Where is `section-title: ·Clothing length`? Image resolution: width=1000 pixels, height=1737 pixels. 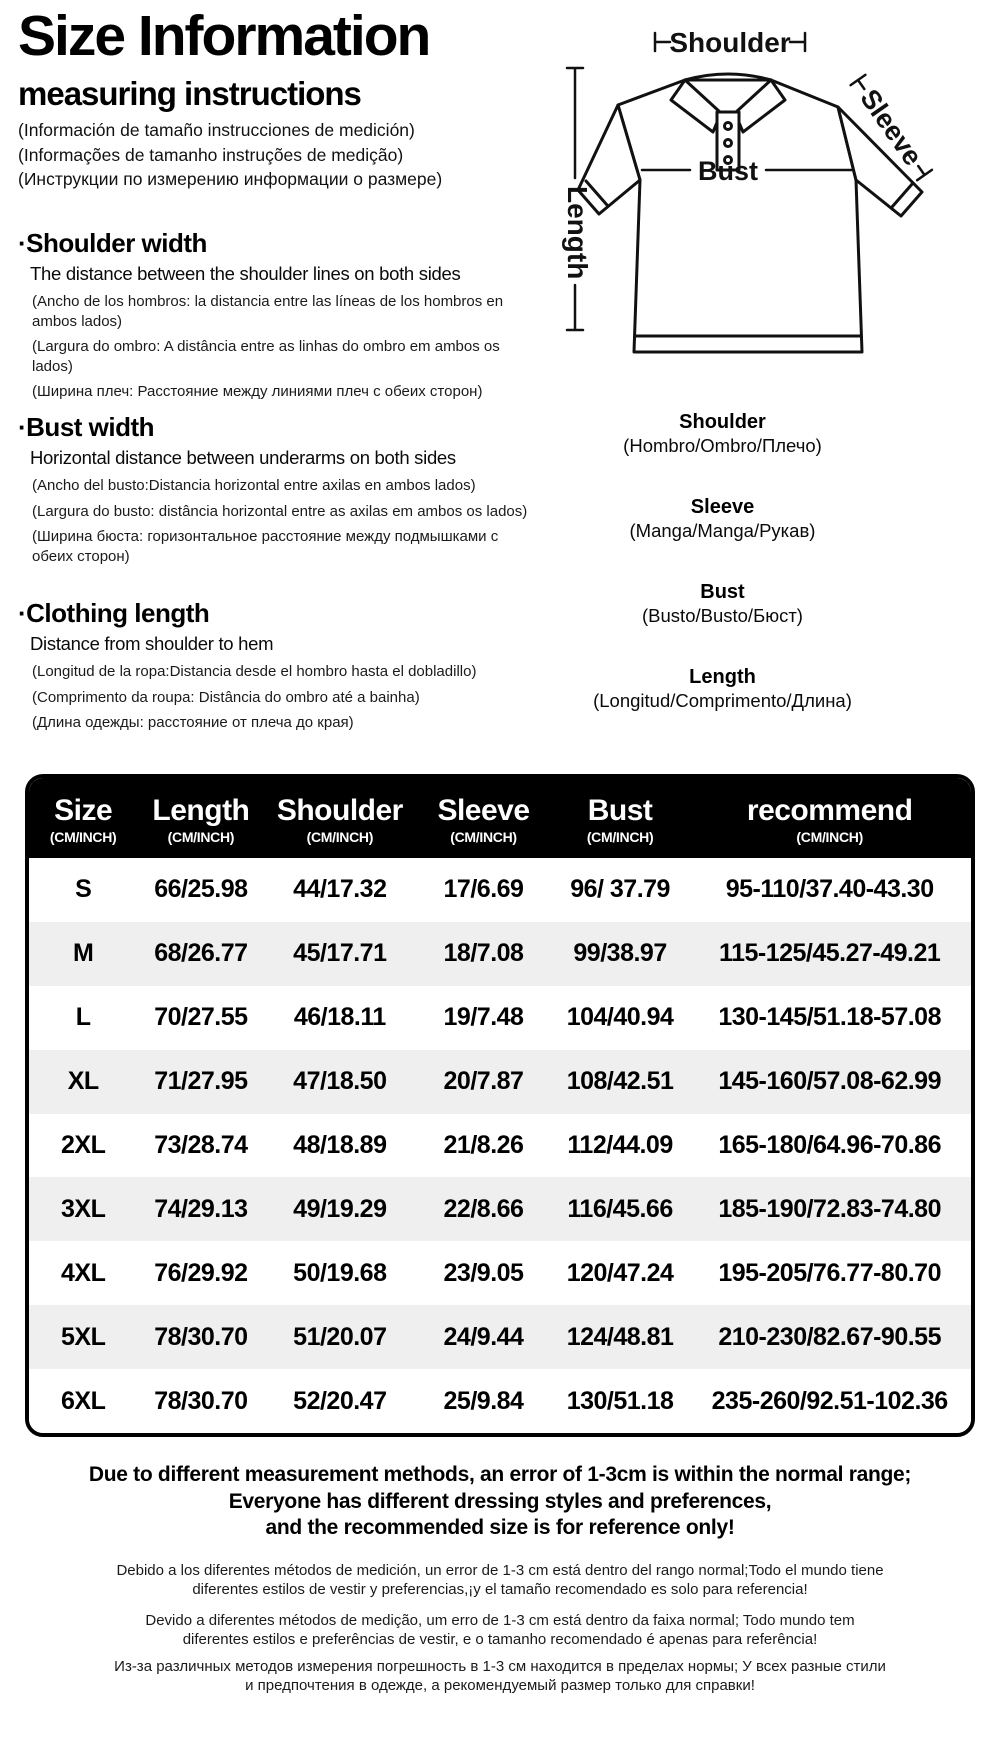 section-title: ·Clothing length is located at coordinates (114, 613).